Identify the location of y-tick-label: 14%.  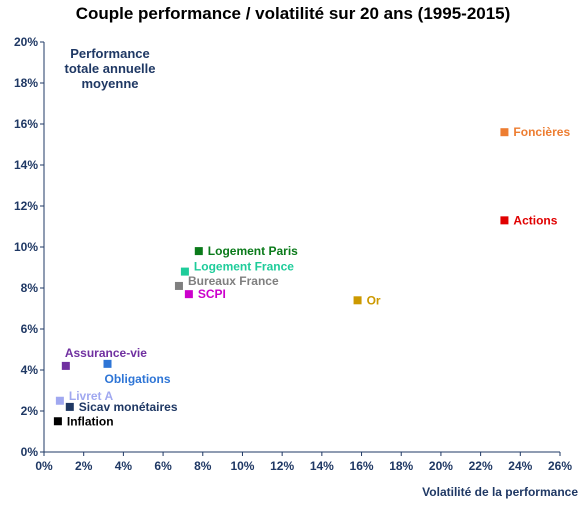
(26, 165).